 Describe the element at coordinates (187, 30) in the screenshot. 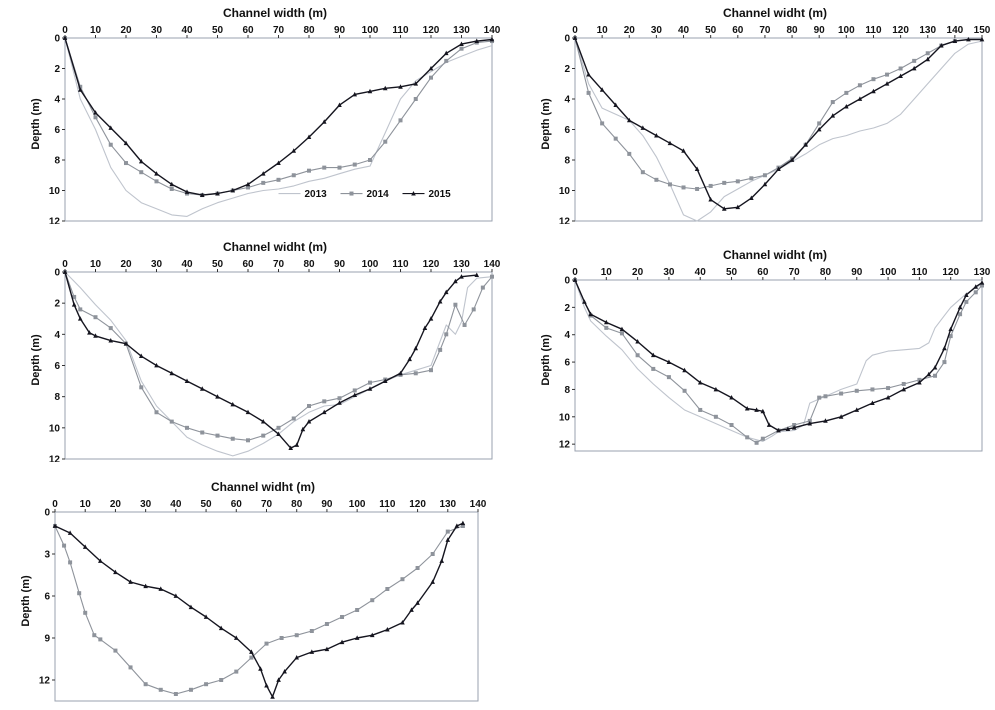

I see `x-tick-label: 40` at that location.